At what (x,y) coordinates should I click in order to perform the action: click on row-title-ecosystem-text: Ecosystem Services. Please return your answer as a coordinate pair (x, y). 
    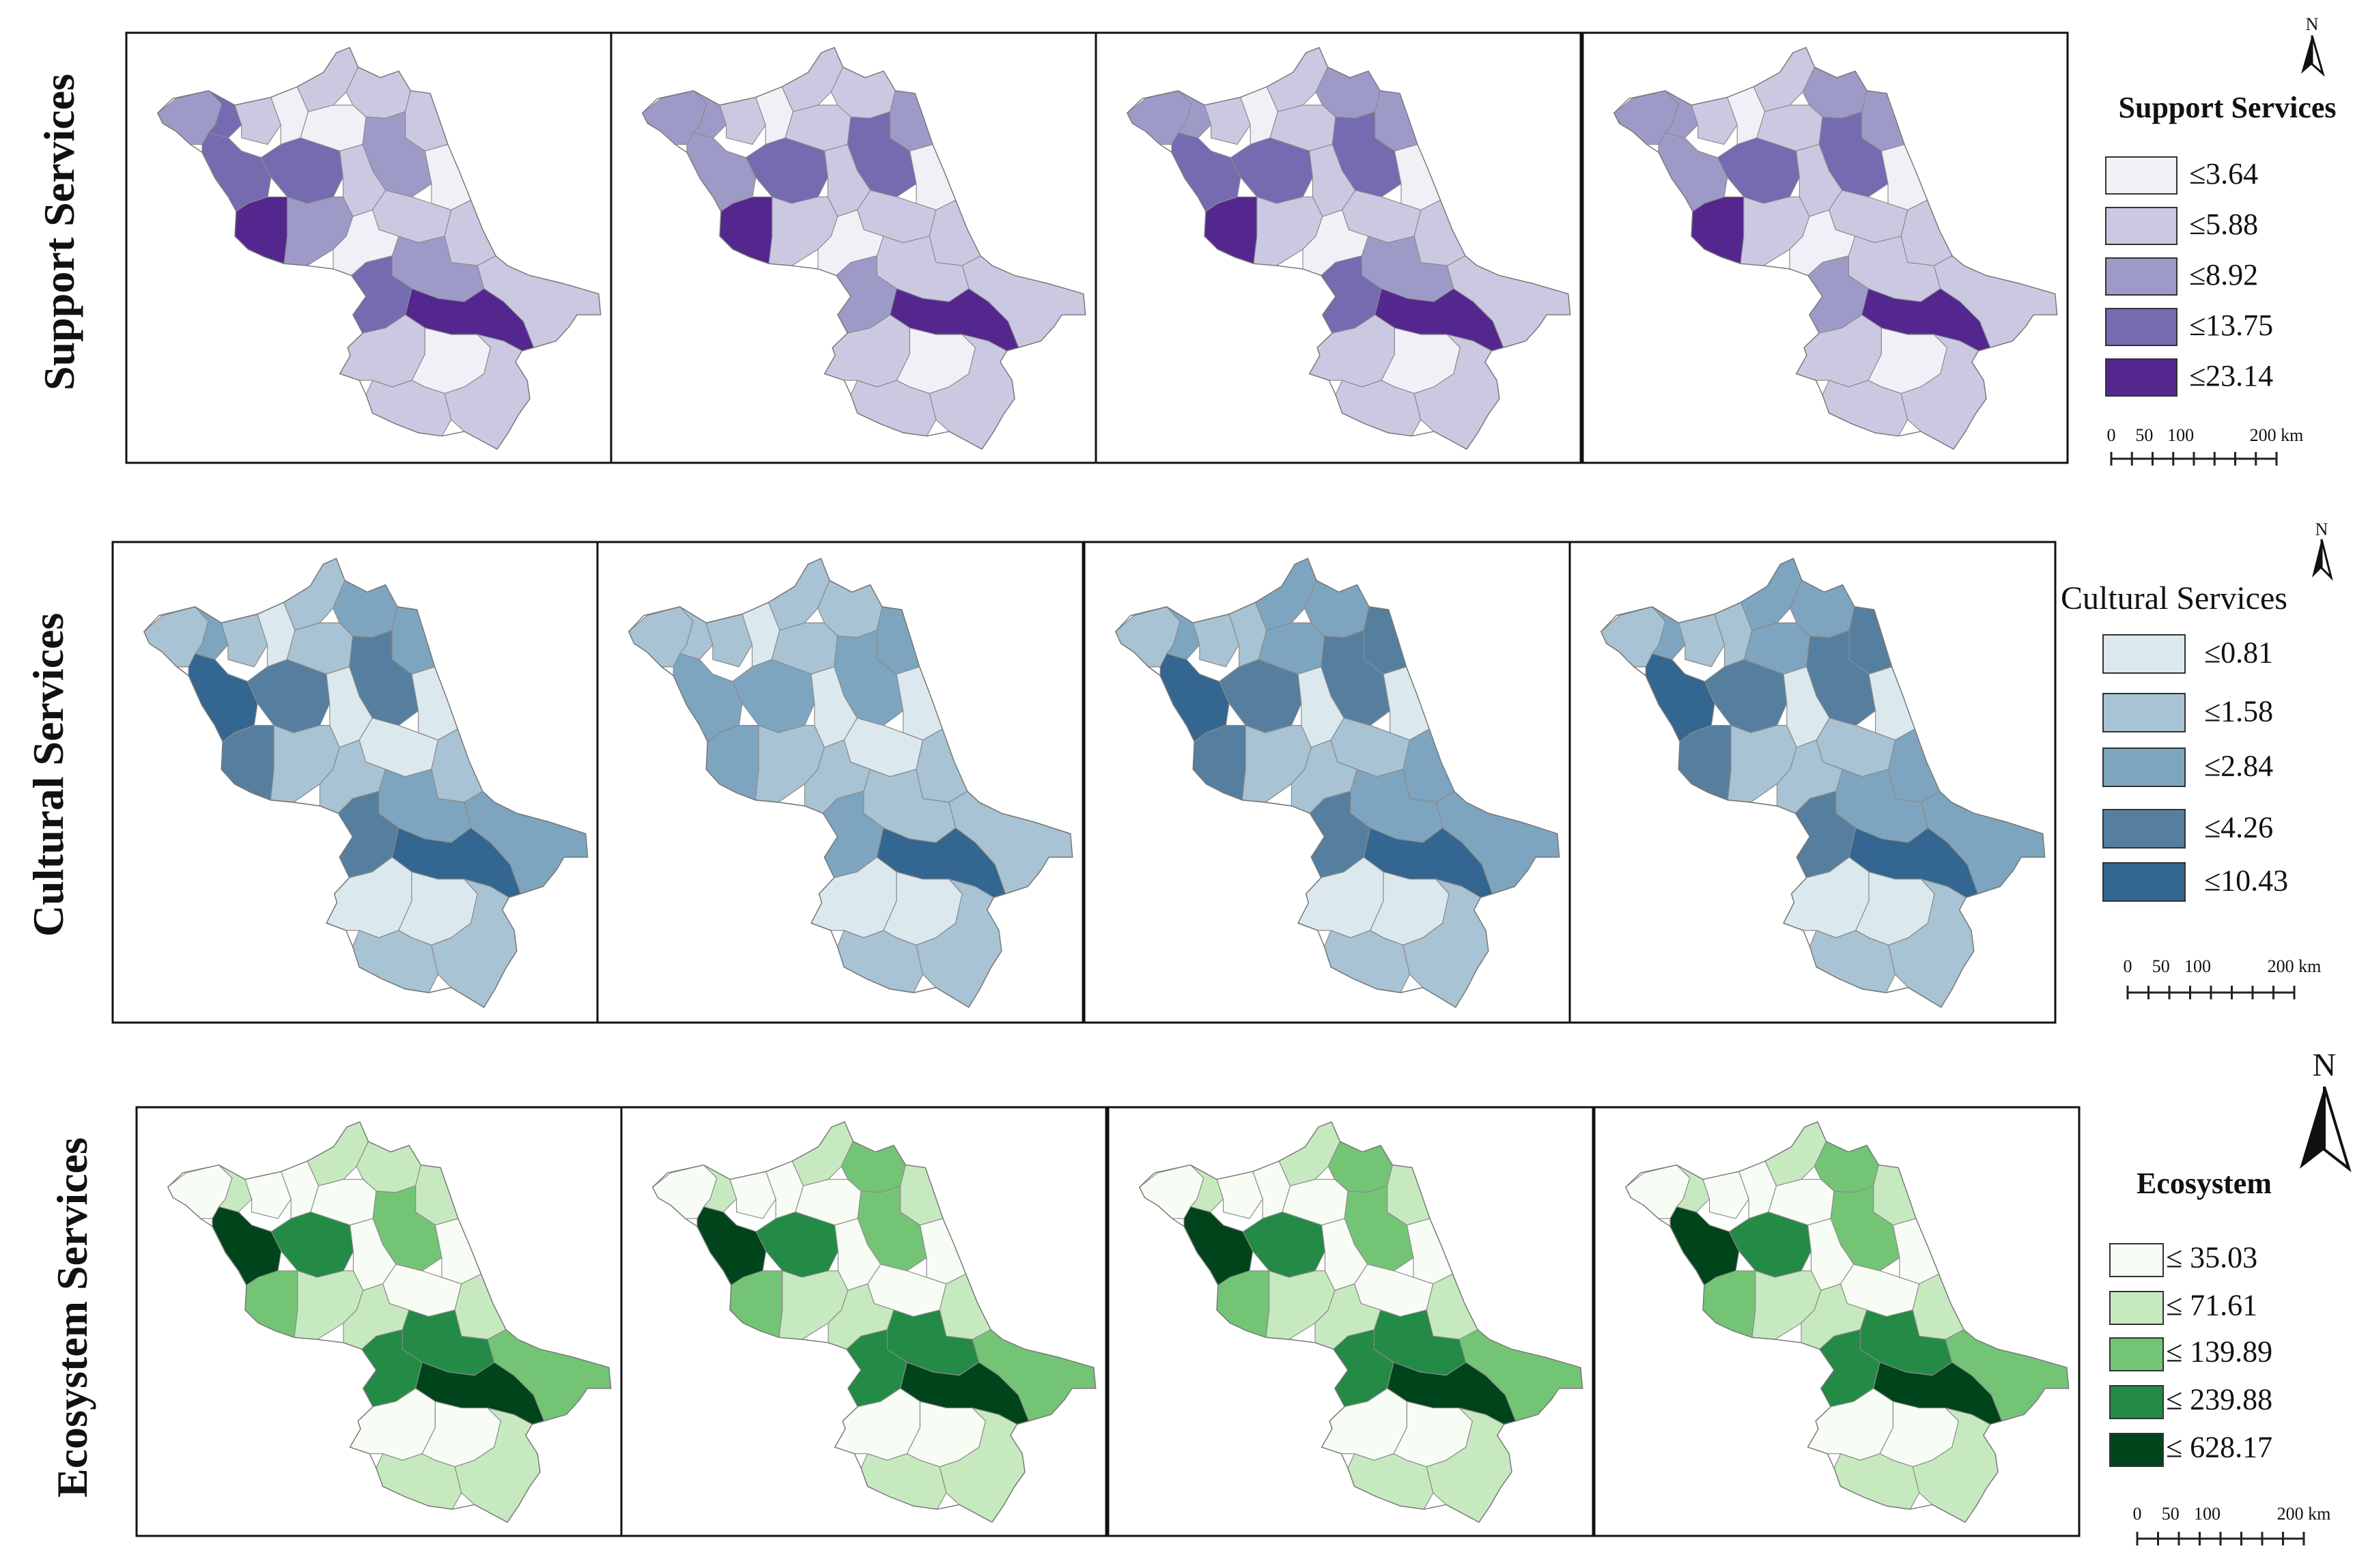
    Looking at the image, I should click on (72, 1317).